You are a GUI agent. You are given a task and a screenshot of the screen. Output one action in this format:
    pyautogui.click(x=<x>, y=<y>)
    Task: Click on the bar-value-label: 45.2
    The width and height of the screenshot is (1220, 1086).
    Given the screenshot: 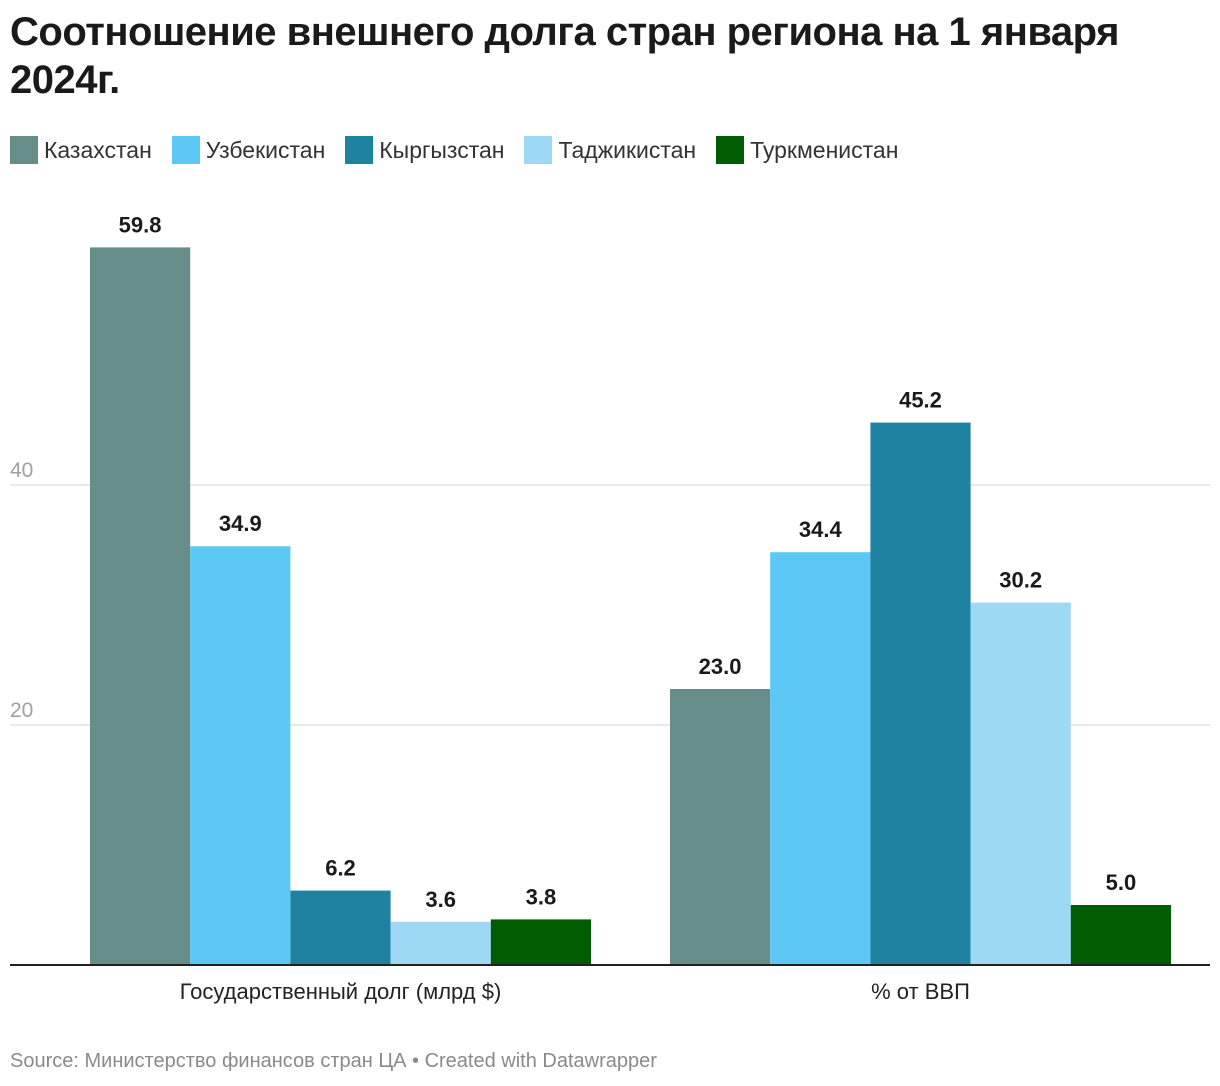 What is the action you would take?
    pyautogui.click(x=920, y=400)
    